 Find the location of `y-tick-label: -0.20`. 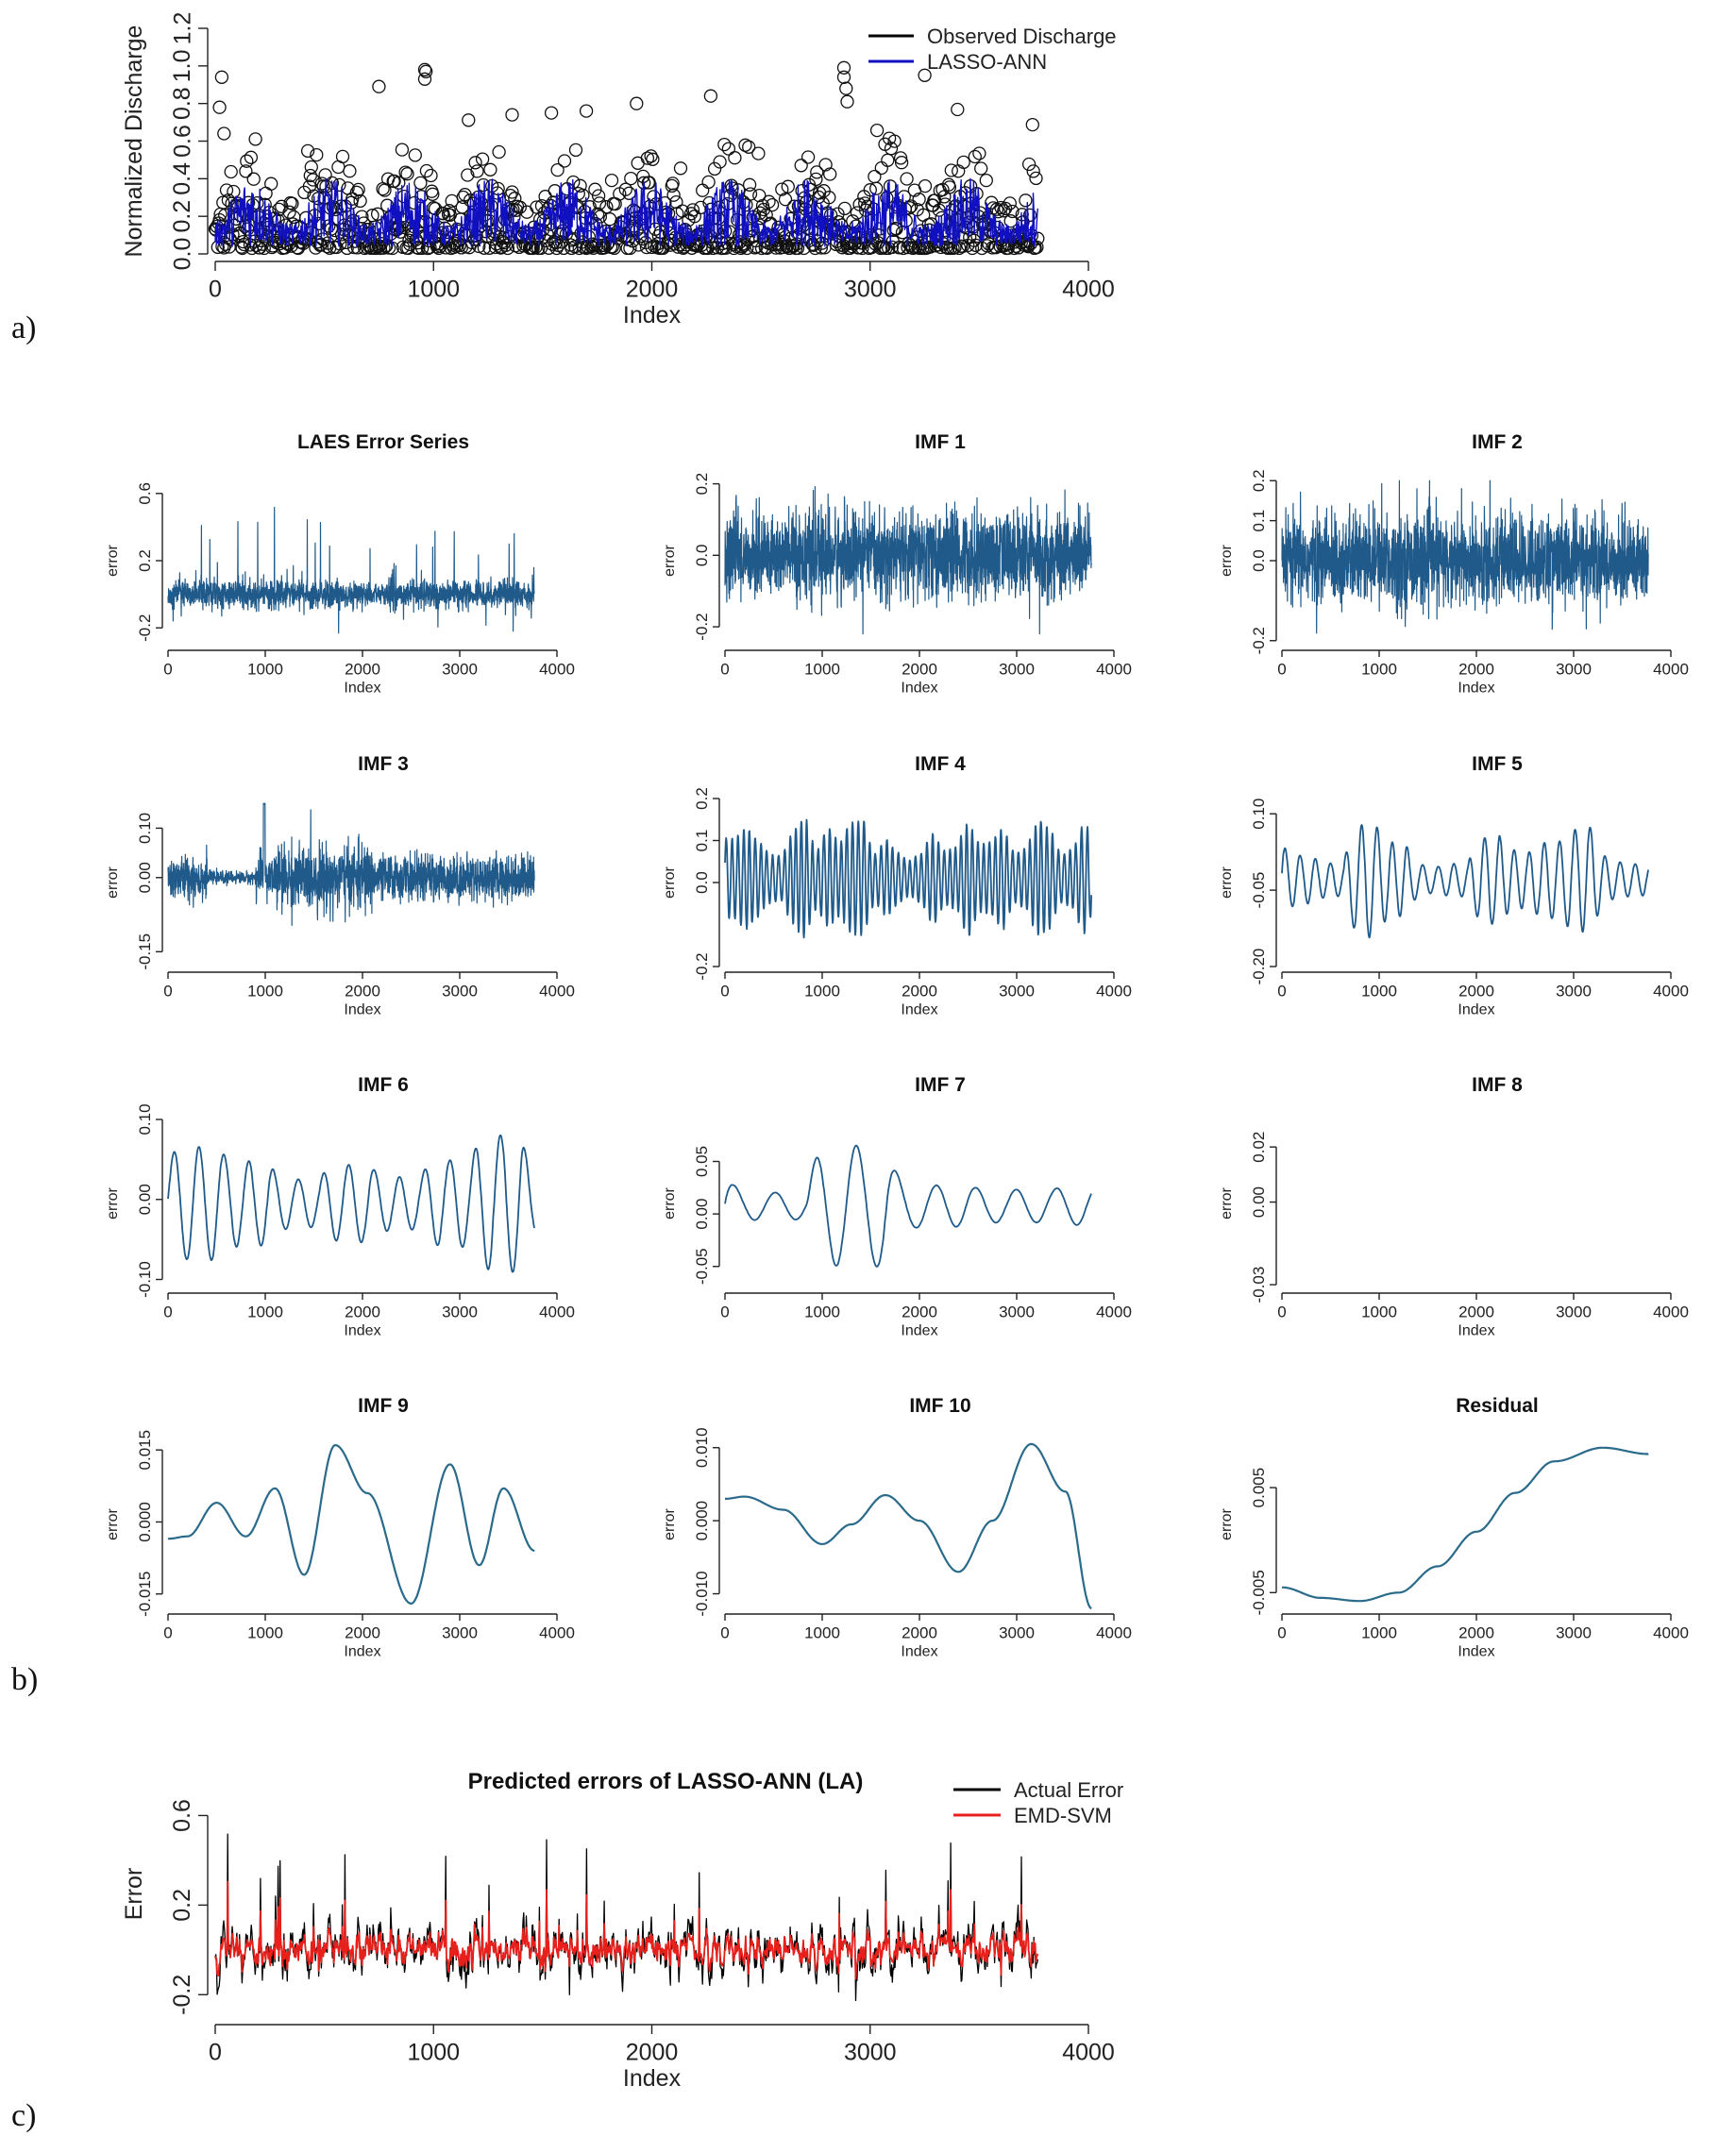

y-tick-label: -0.20 is located at coordinates (1259, 967).